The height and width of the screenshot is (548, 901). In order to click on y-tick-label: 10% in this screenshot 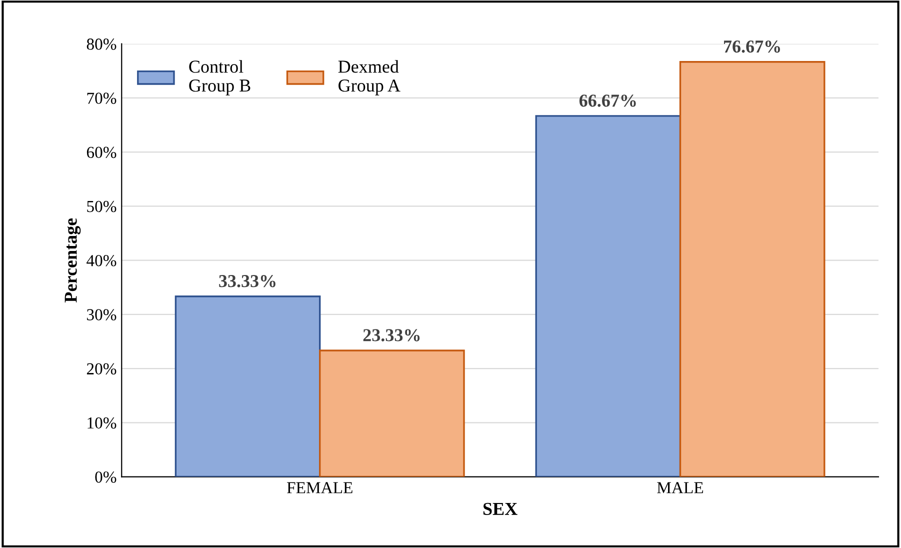, I will do `click(102, 423)`.